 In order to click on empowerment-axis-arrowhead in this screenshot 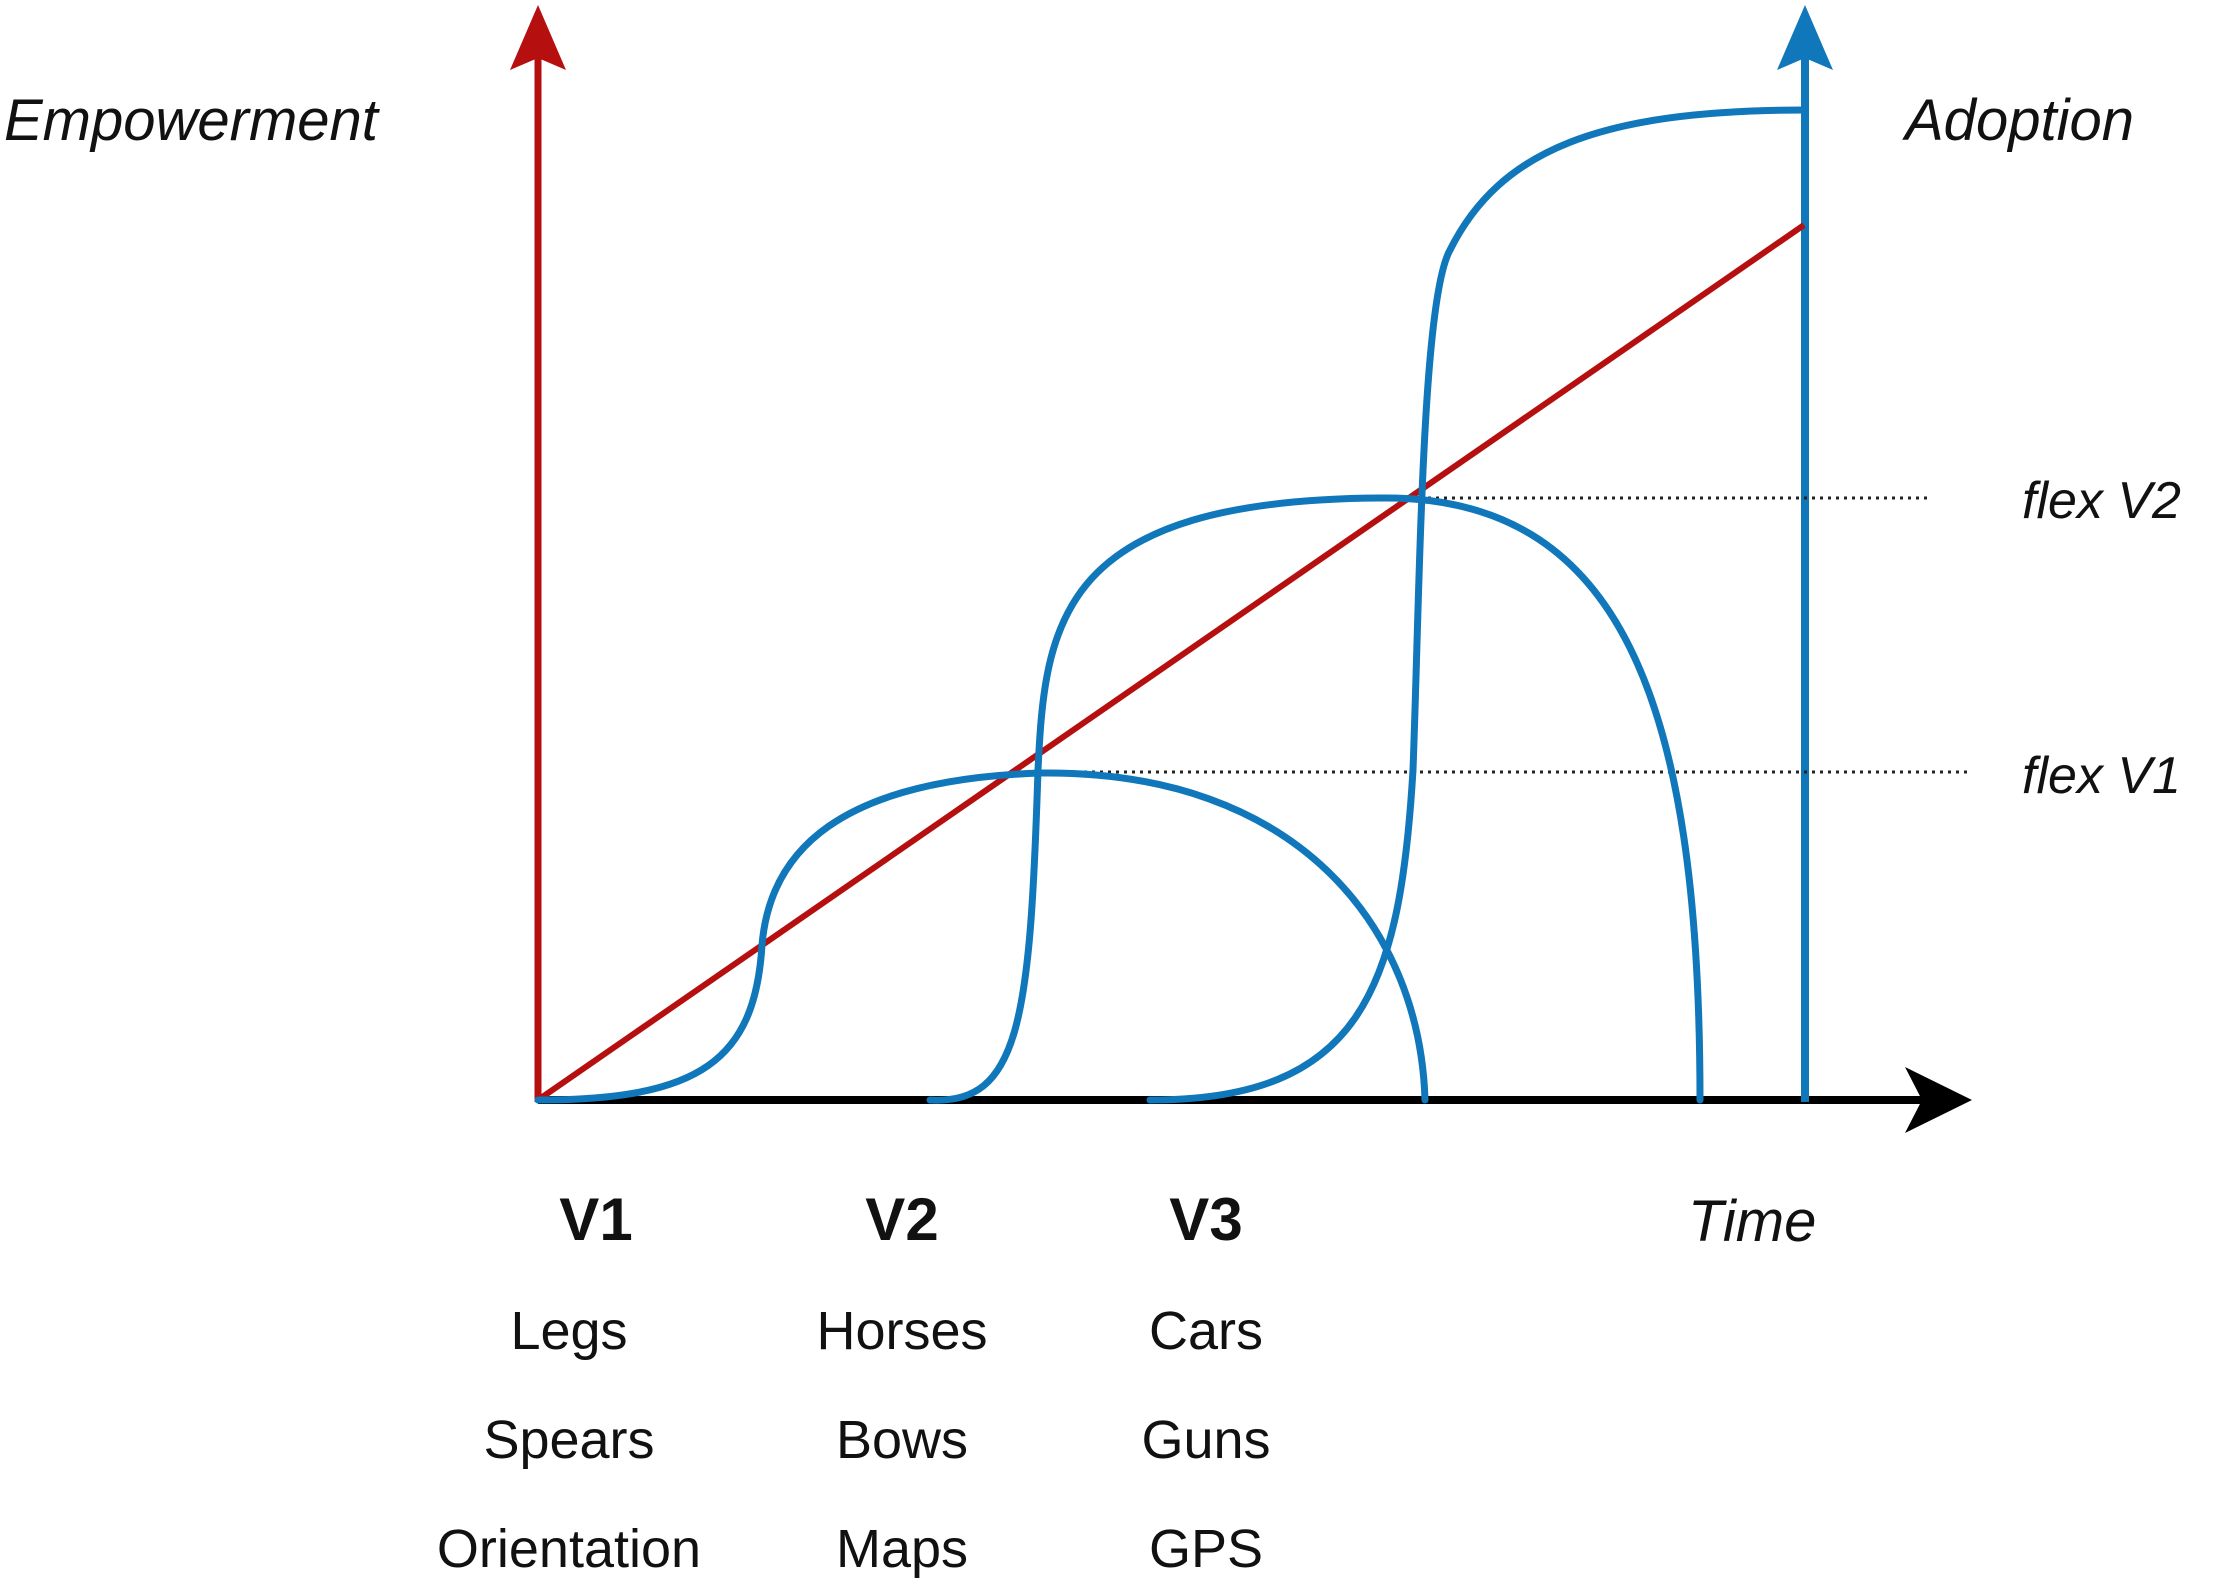, I will do `click(538, 37)`.